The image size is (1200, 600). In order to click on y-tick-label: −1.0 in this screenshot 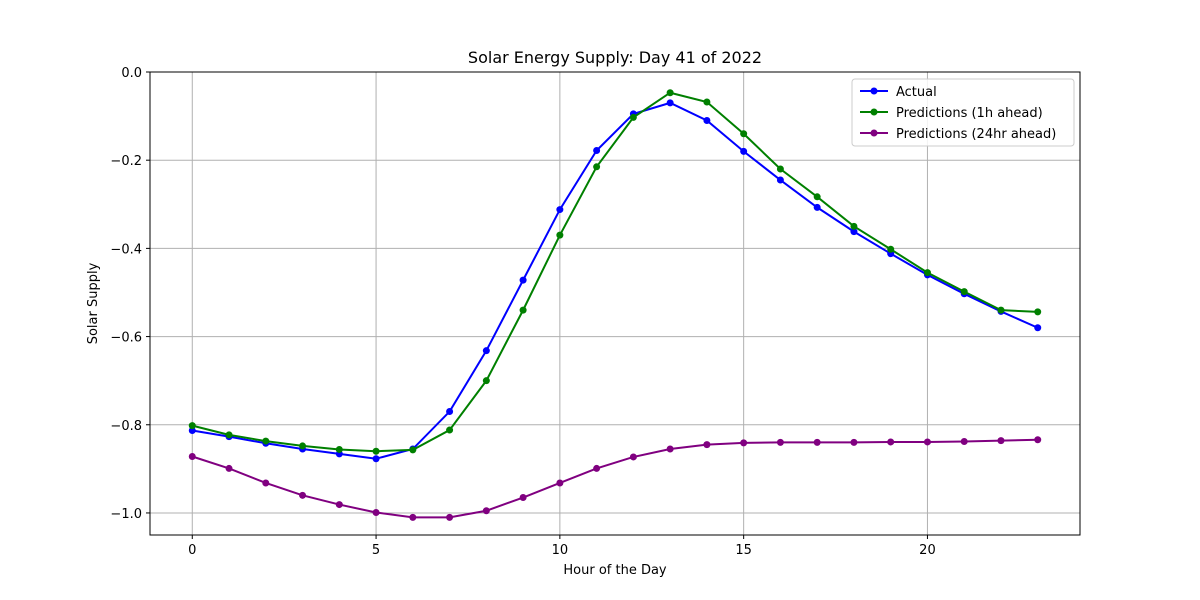, I will do `click(126, 514)`.